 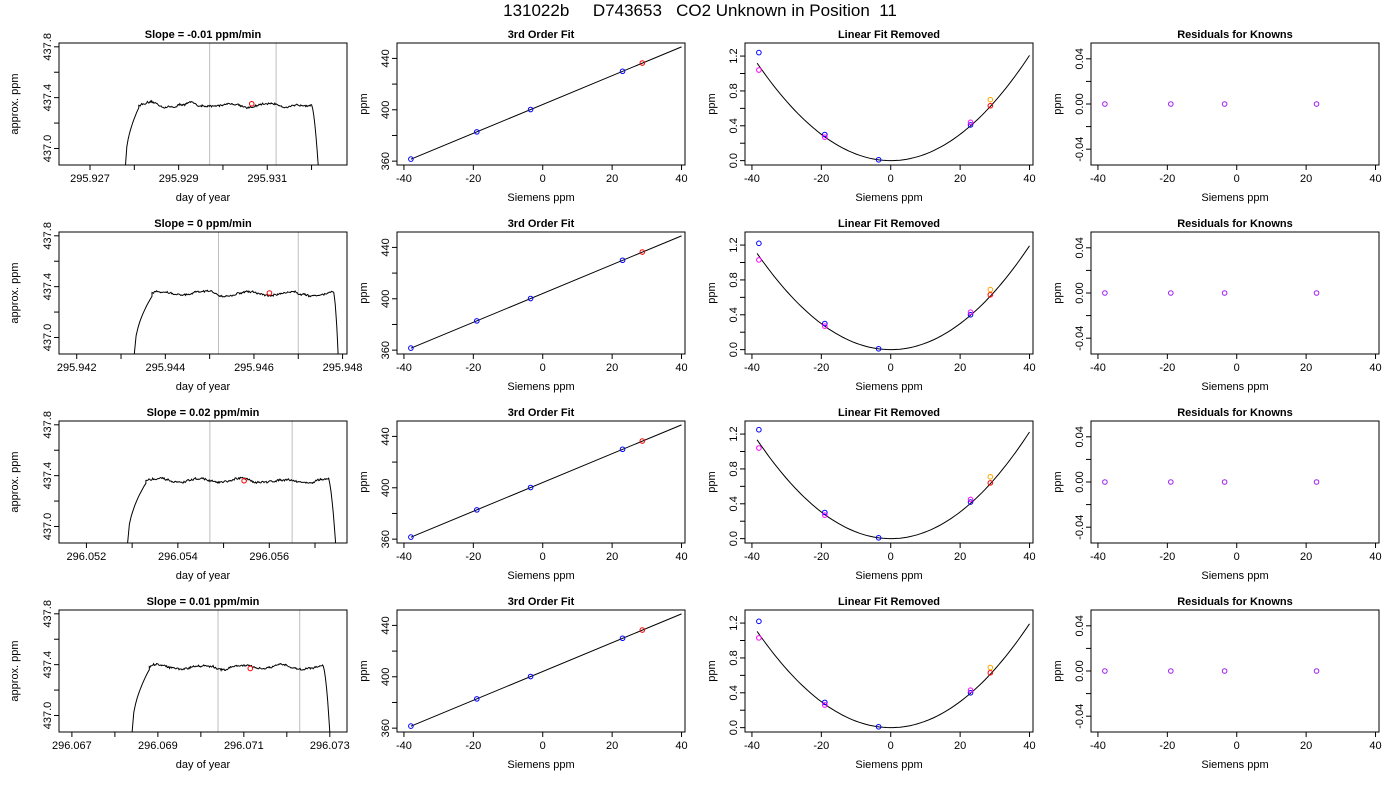 What do you see at coordinates (1080, 670) in the screenshot?
I see `y-tick-label: 0.00` at bounding box center [1080, 670].